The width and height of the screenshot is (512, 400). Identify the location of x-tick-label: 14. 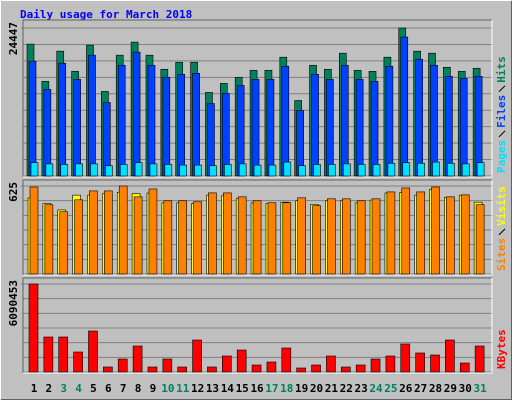
(228, 388).